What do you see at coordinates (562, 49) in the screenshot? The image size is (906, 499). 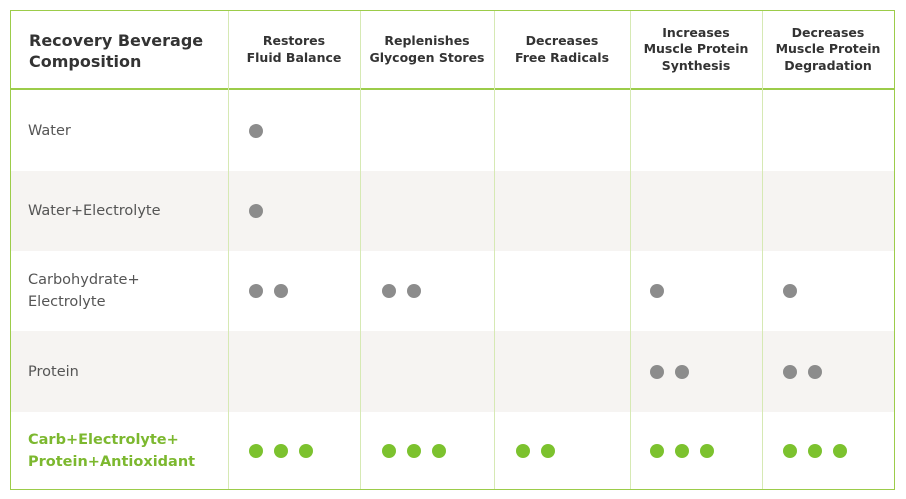 I see `column-header-free-radicals: Decreases Free Radicals` at bounding box center [562, 49].